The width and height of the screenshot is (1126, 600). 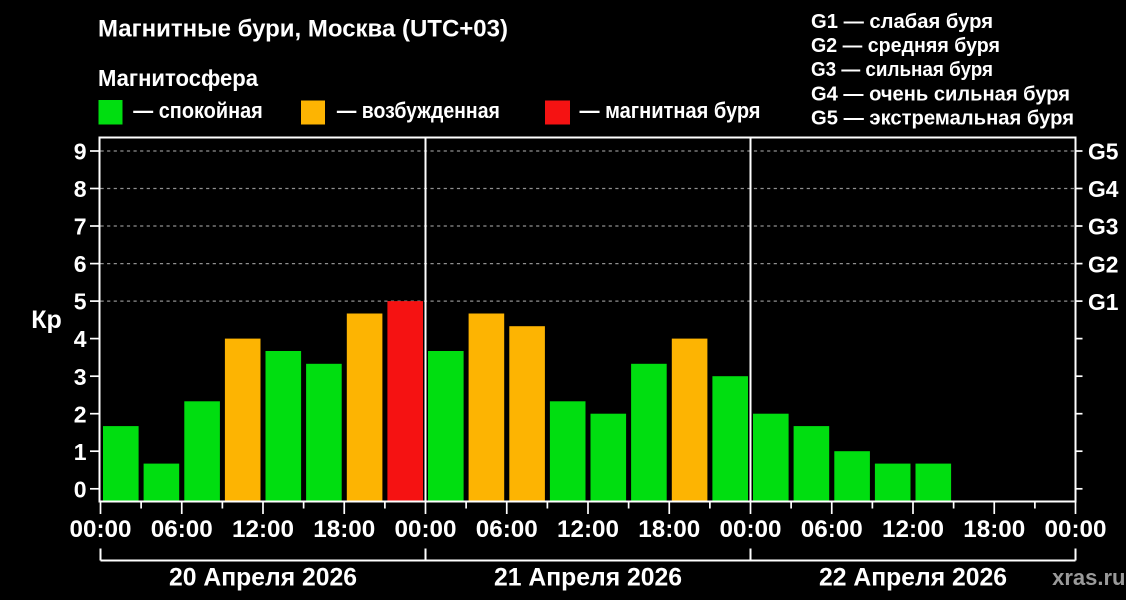 I want to click on svg-text: Кр, so click(x=46, y=320).